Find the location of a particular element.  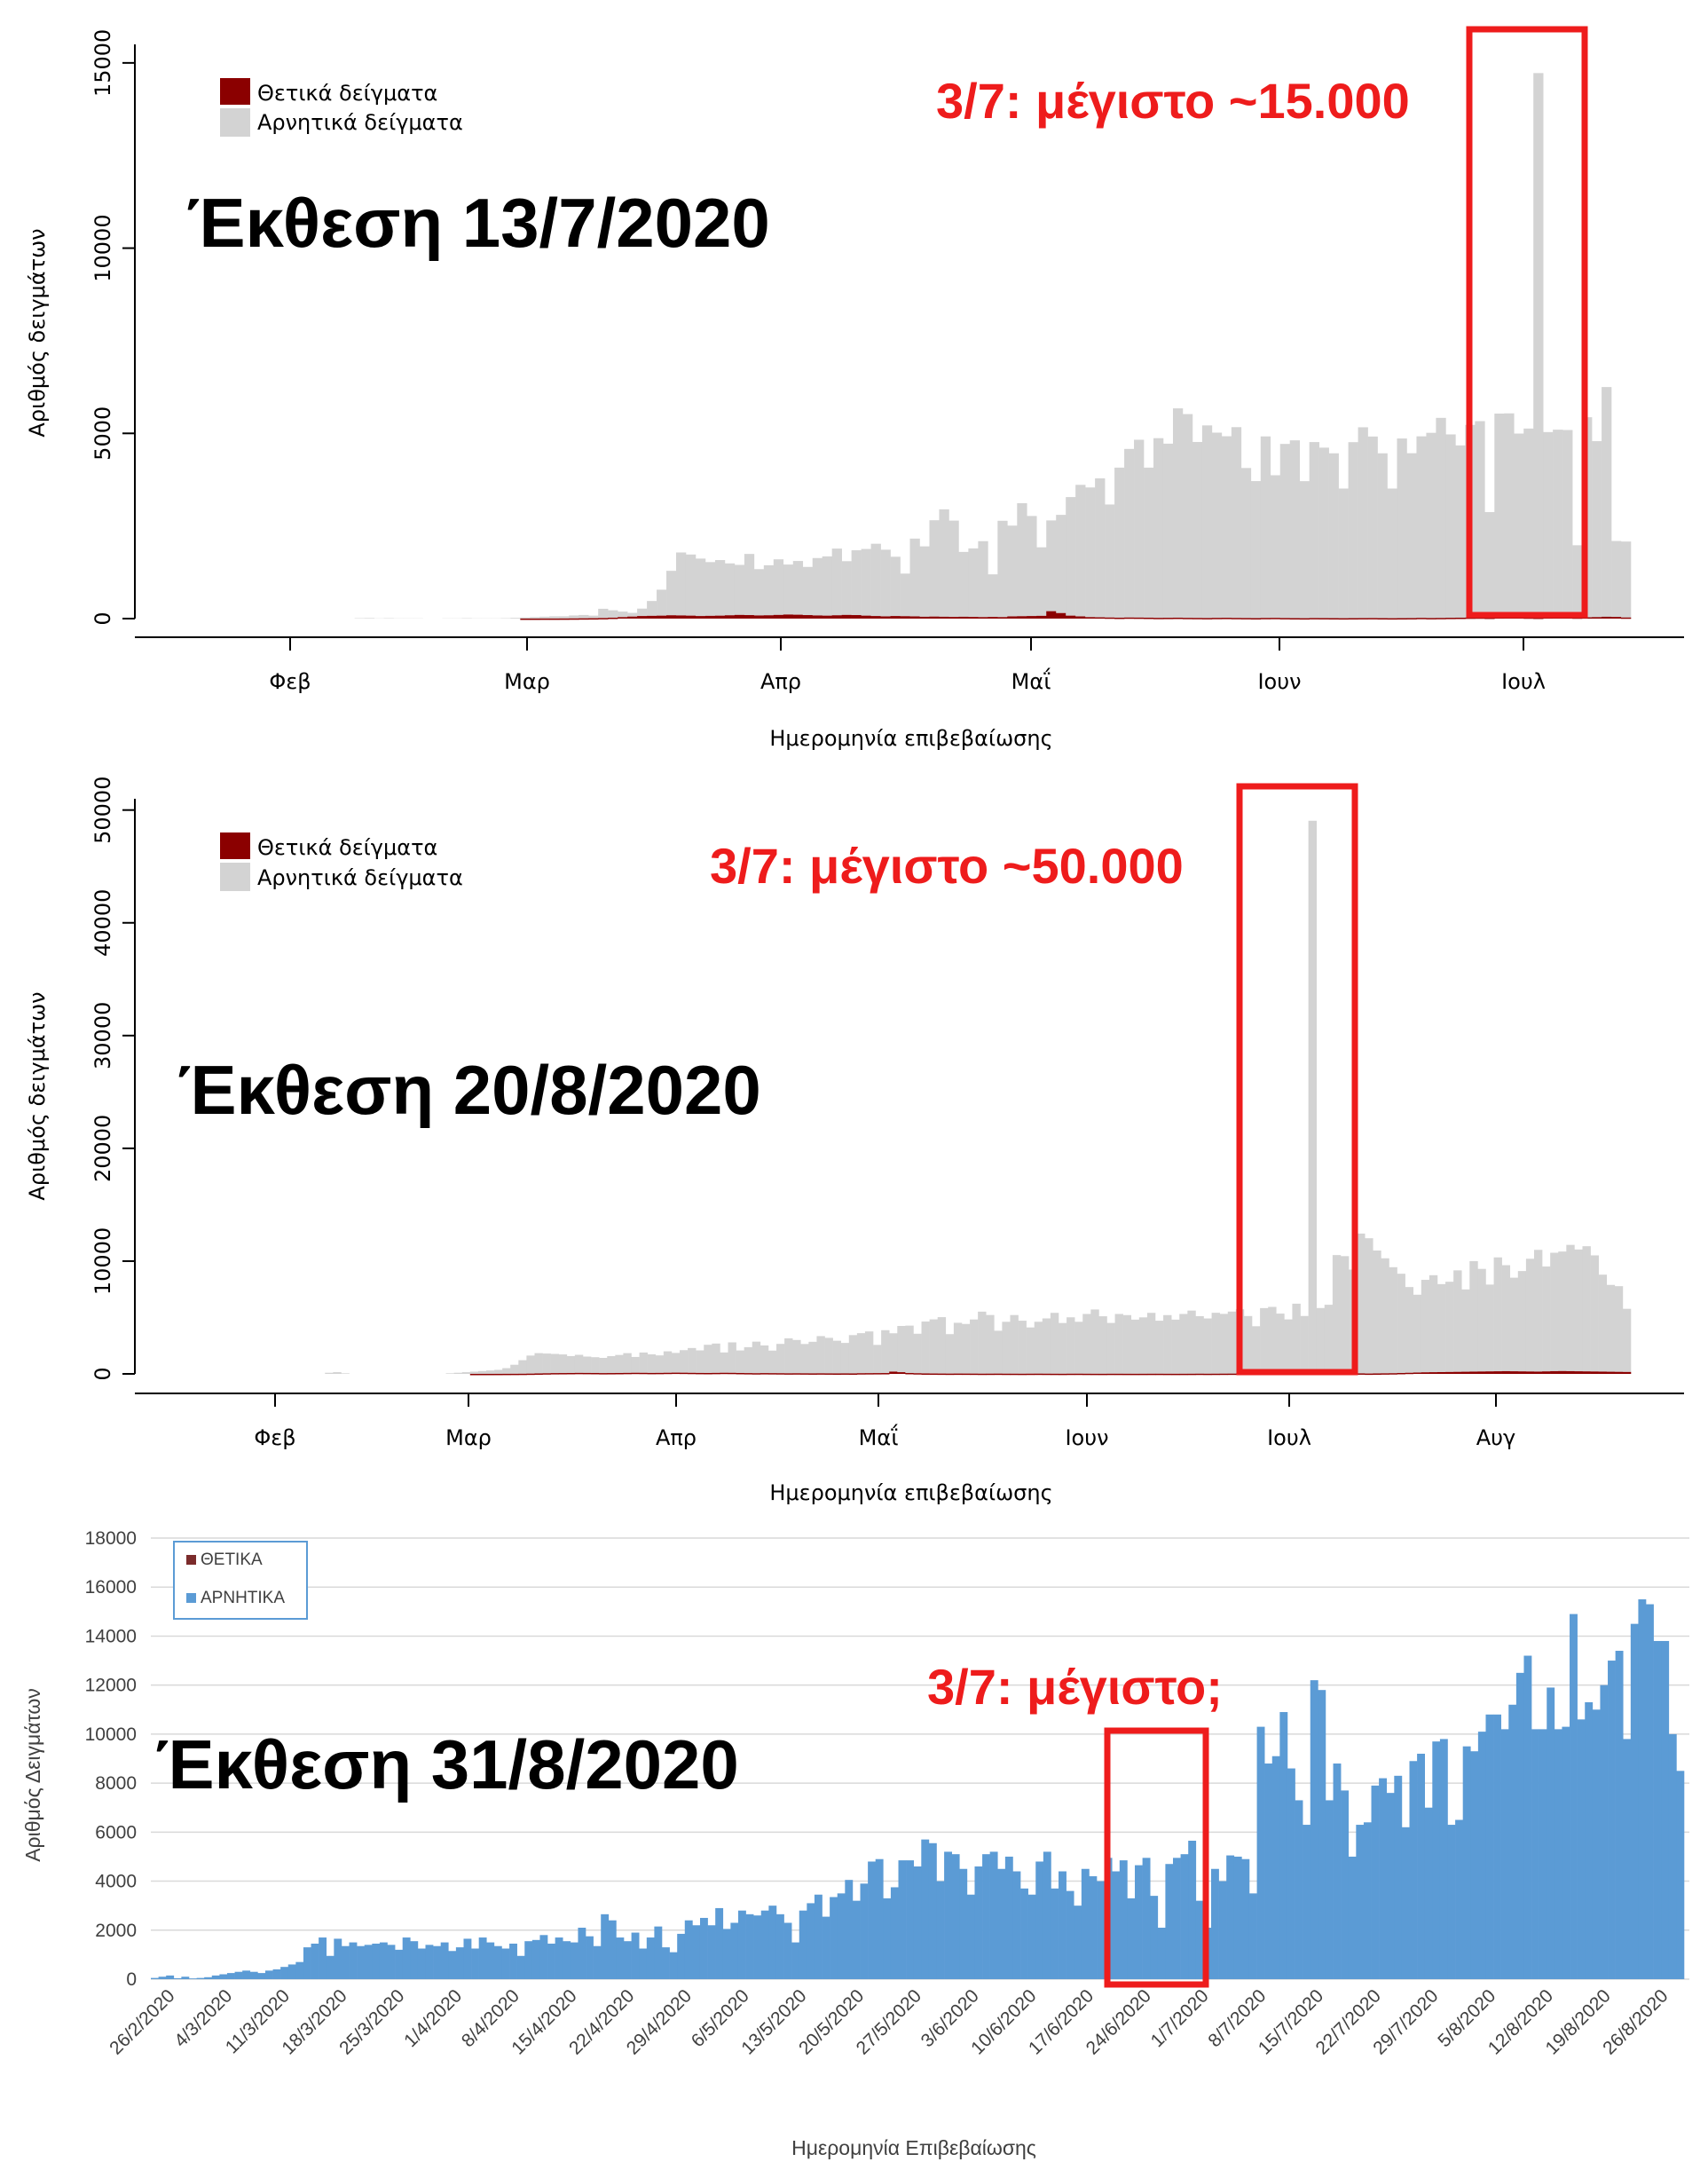

x-tick-label: Μαΐ is located at coordinates (1031, 680).